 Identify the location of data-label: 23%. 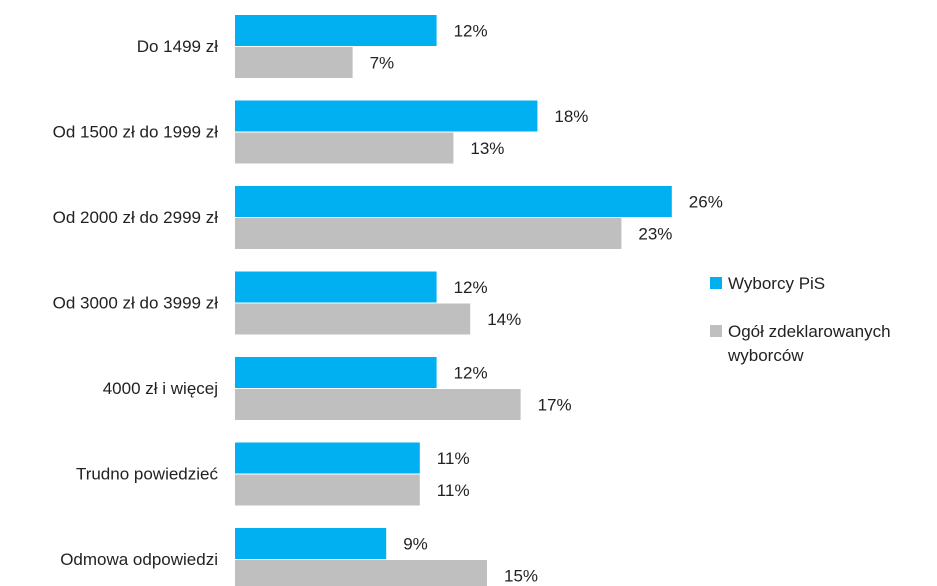
(655, 234).